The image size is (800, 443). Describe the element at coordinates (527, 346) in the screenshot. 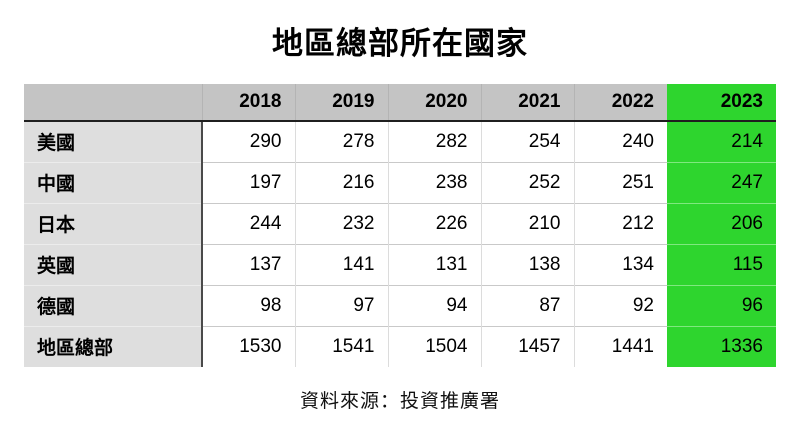

I see `cell-value: 1457` at that location.